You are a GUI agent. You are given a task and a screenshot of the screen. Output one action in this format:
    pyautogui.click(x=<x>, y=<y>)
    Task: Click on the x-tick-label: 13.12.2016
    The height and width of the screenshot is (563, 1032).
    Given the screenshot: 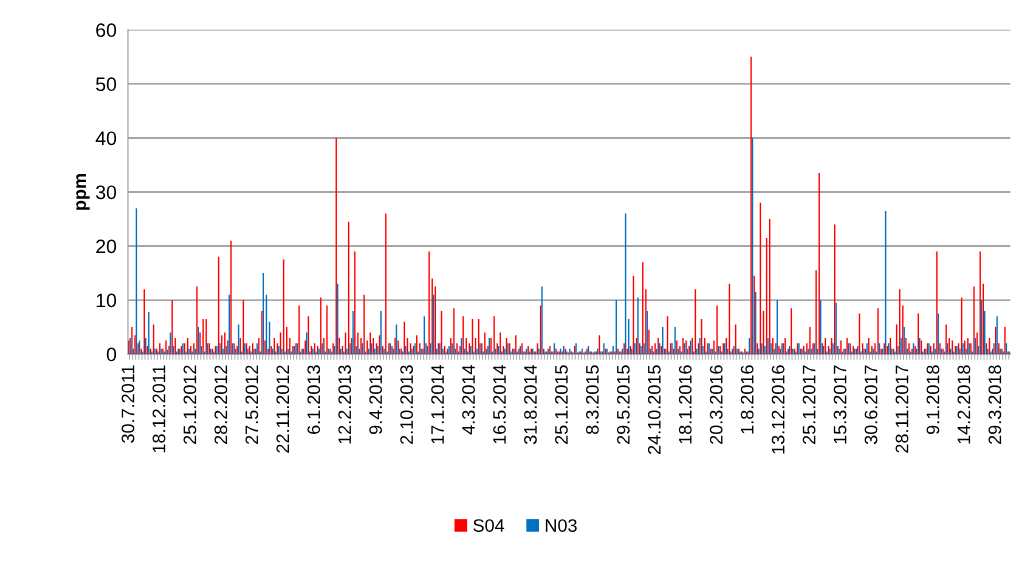 What is the action you would take?
    pyautogui.click(x=778, y=409)
    